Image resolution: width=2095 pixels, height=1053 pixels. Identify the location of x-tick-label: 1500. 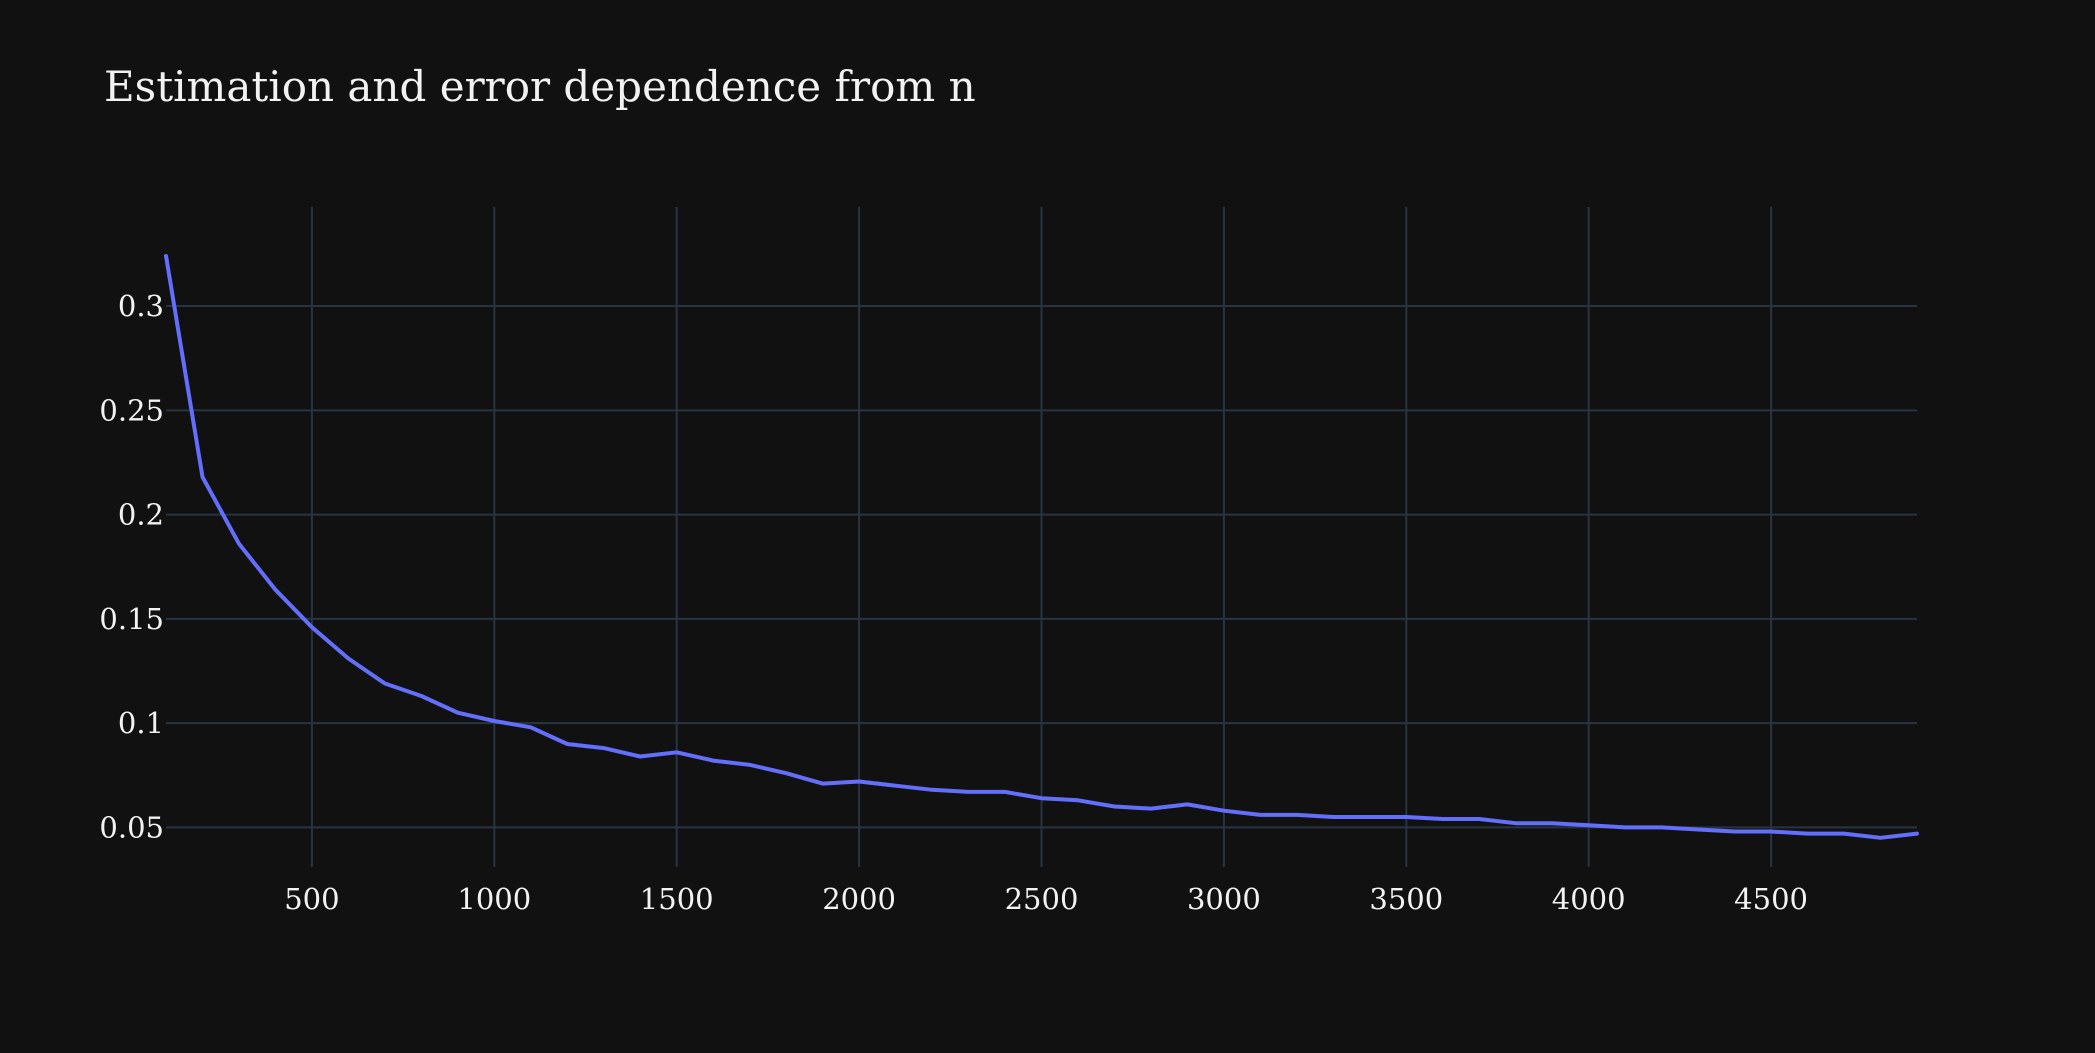
(677, 899).